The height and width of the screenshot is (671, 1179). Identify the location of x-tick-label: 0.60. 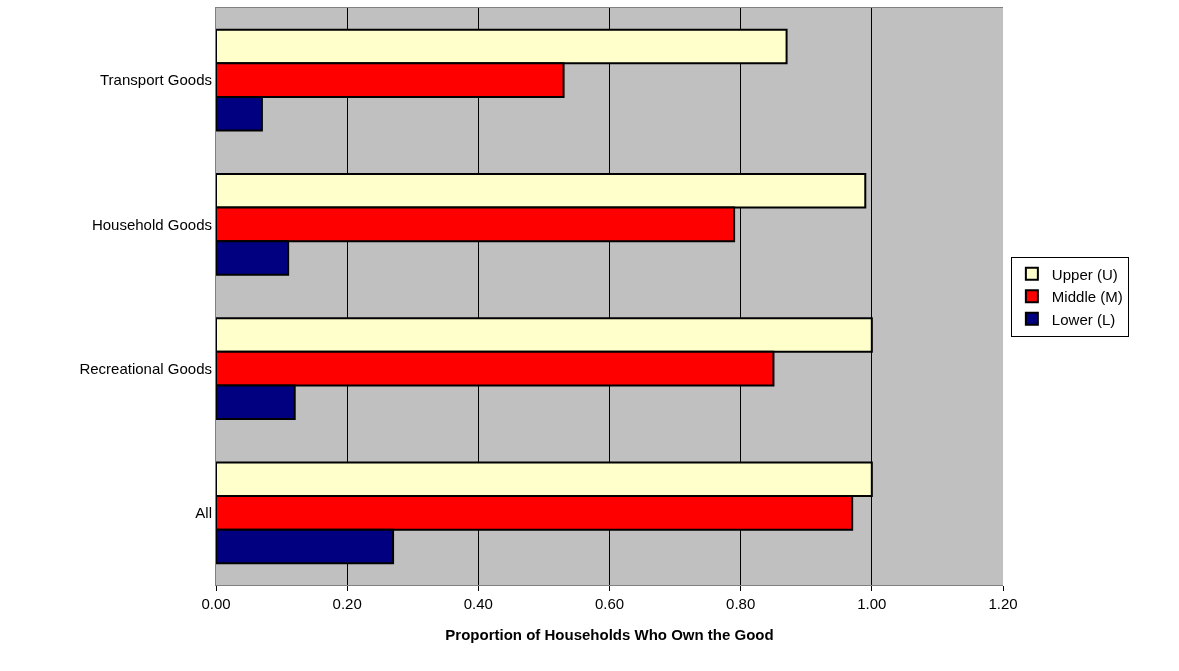
(609, 603).